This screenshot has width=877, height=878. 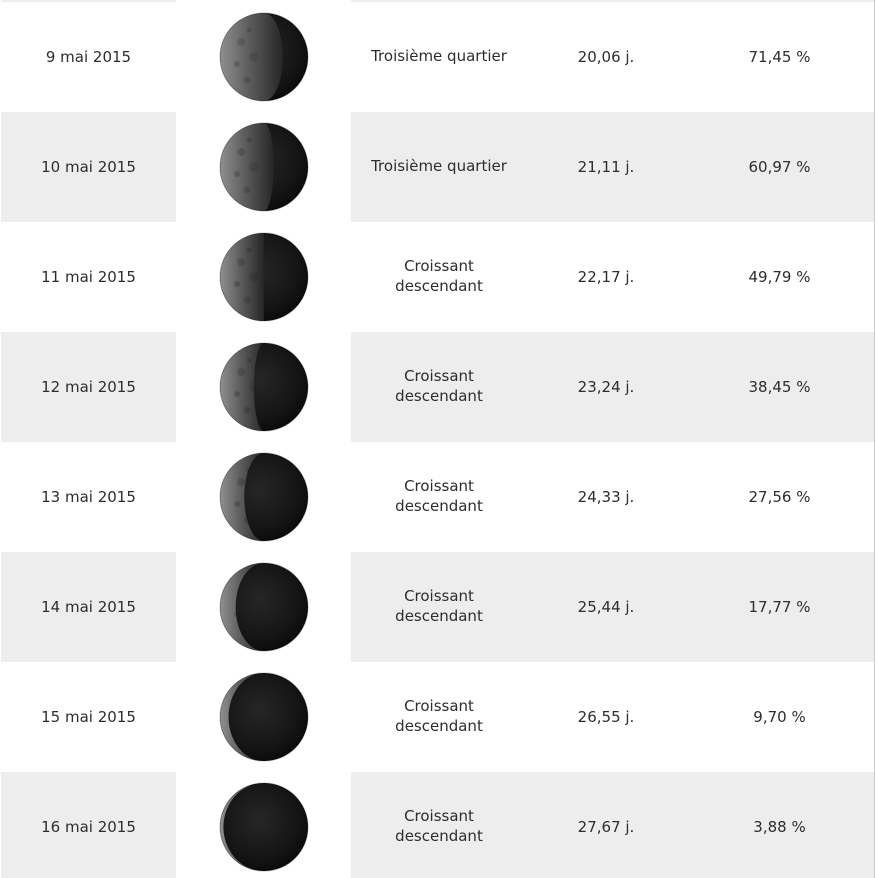 I want to click on moon-age-value: 25,44 j., so click(x=606, y=607).